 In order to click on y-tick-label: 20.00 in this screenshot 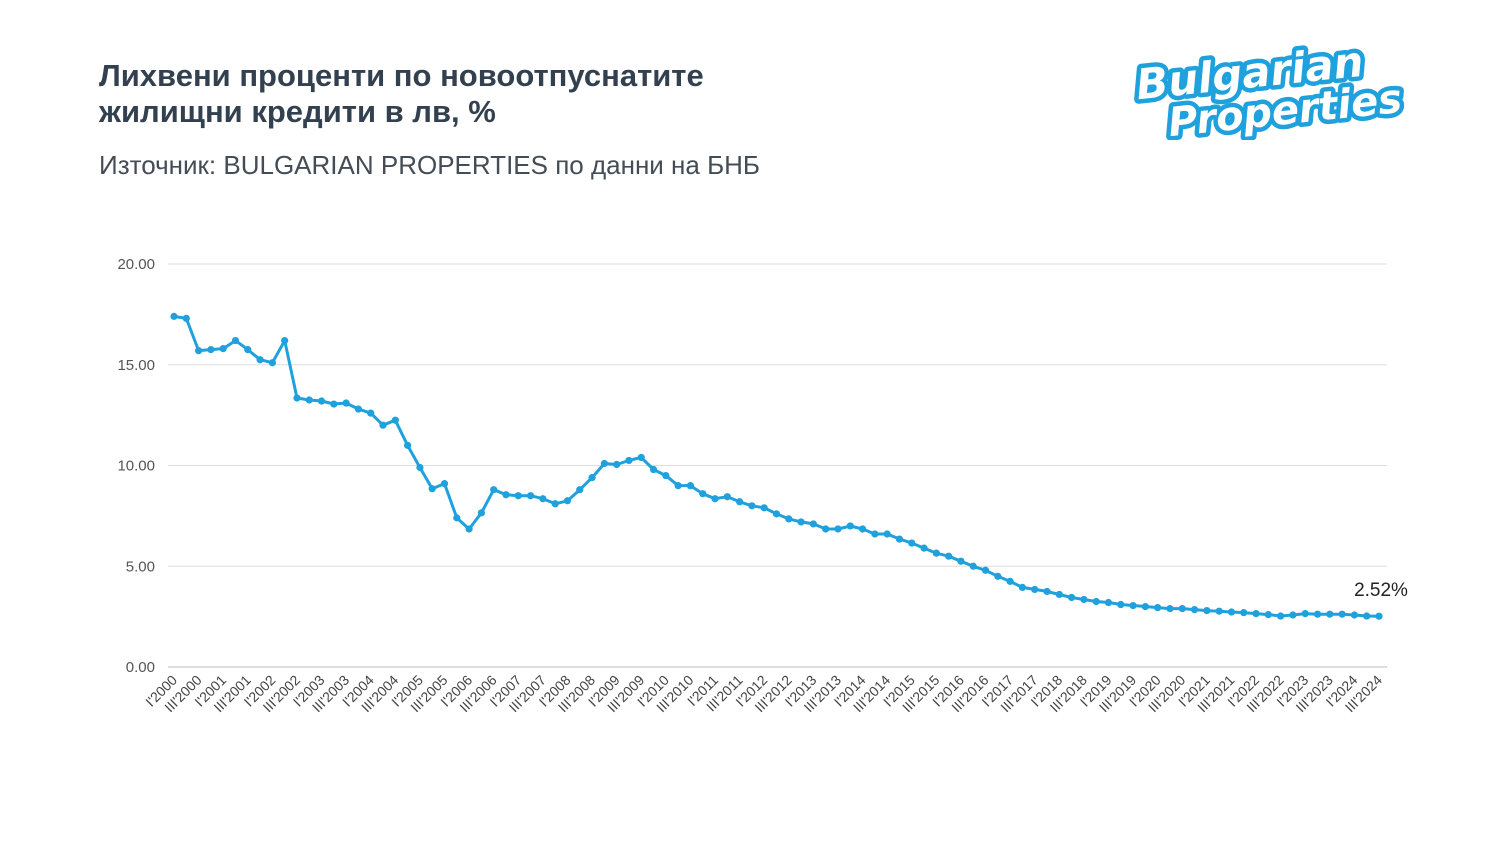, I will do `click(136, 264)`.